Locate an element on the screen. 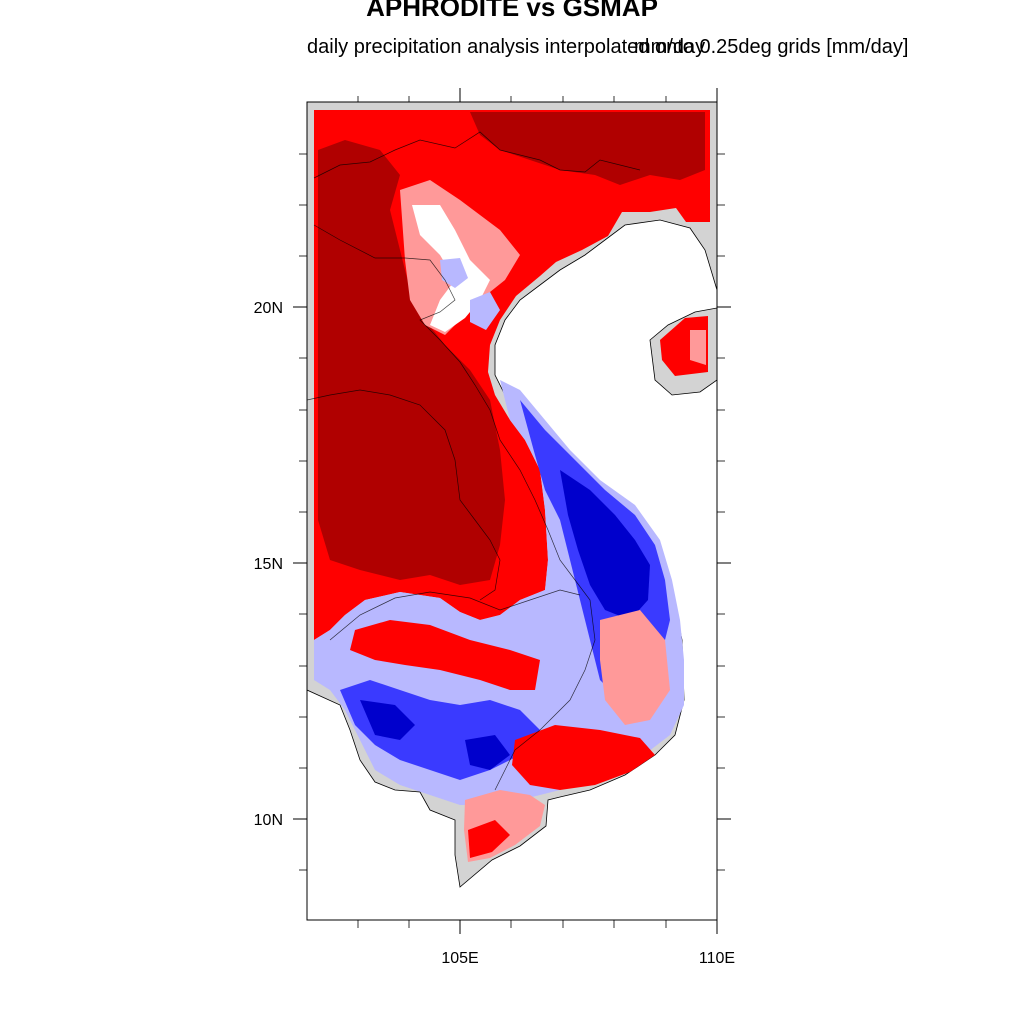 This screenshot has height=1024, width=1024. x-tick-label-110e: 110E is located at coordinates (717, 958).